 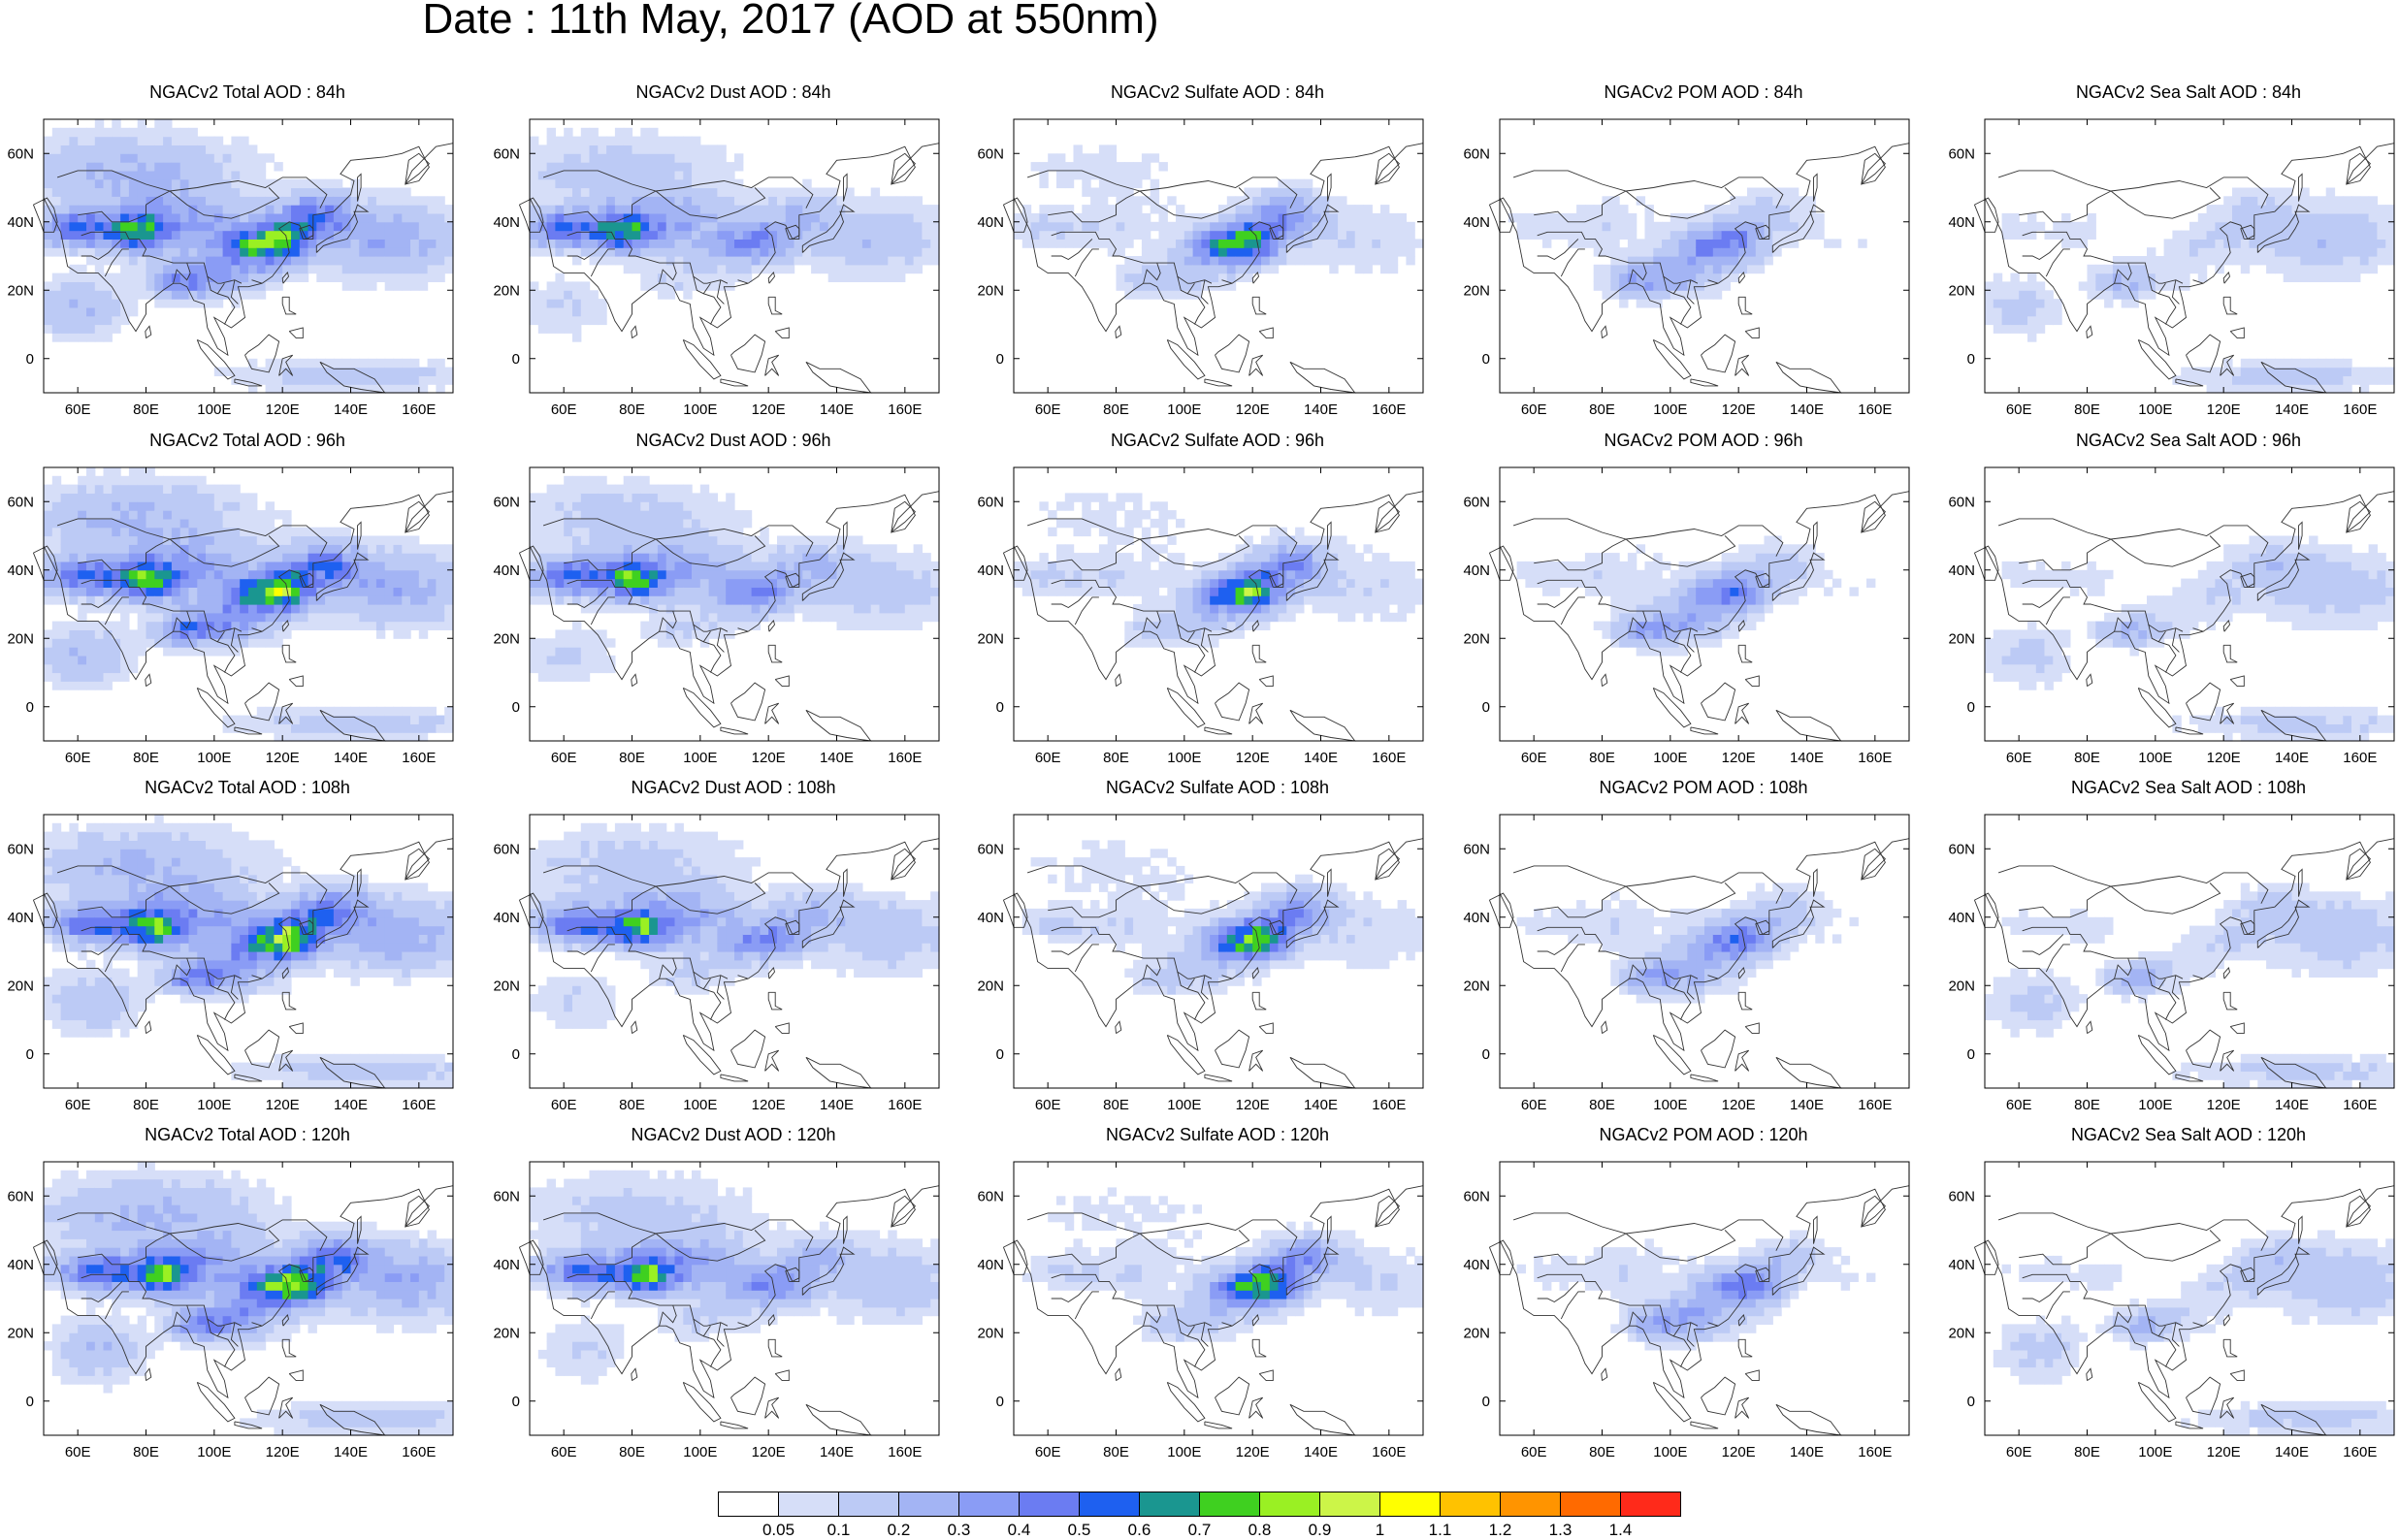 What do you see at coordinates (1704, 92) in the screenshot?
I see `panel-title: NGACv2 POM AOD : 84h` at bounding box center [1704, 92].